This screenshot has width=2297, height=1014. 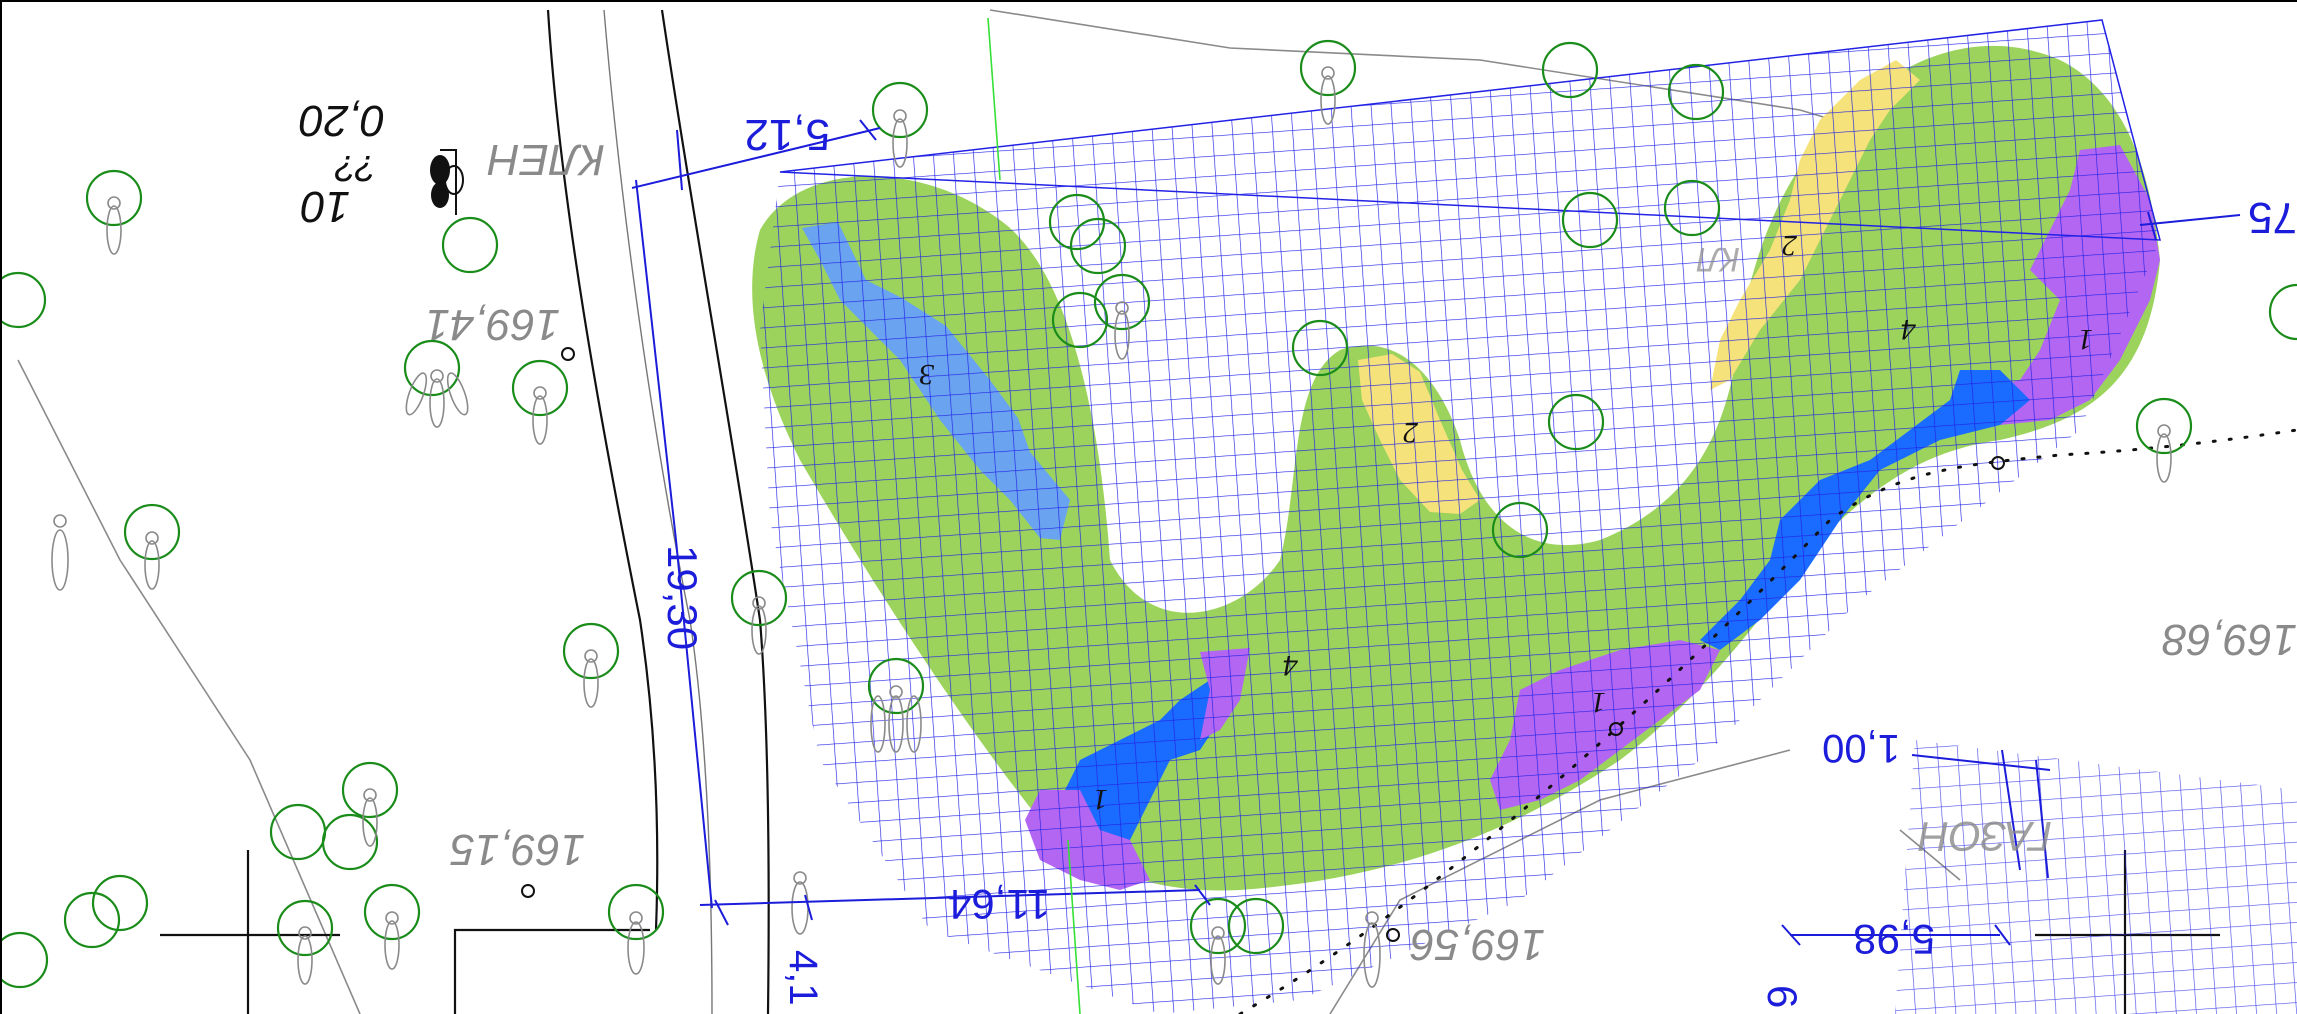 What do you see at coordinates (1861, 748) in the screenshot?
I see `dimension-label: 1,00` at bounding box center [1861, 748].